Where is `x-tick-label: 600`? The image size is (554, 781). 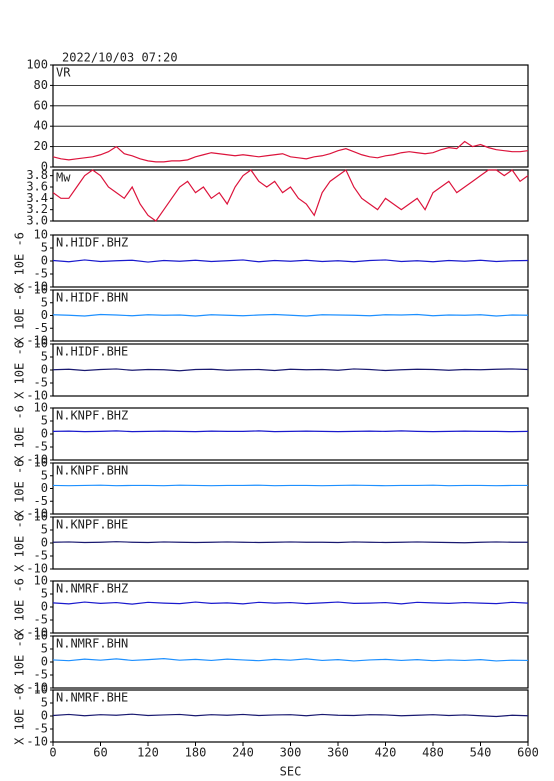
x-tick-label: 600 is located at coordinates (528, 753).